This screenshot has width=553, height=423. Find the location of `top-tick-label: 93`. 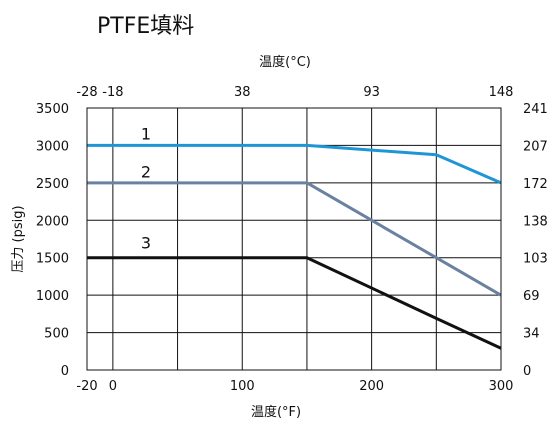

top-tick-label: 93 is located at coordinates (371, 92).